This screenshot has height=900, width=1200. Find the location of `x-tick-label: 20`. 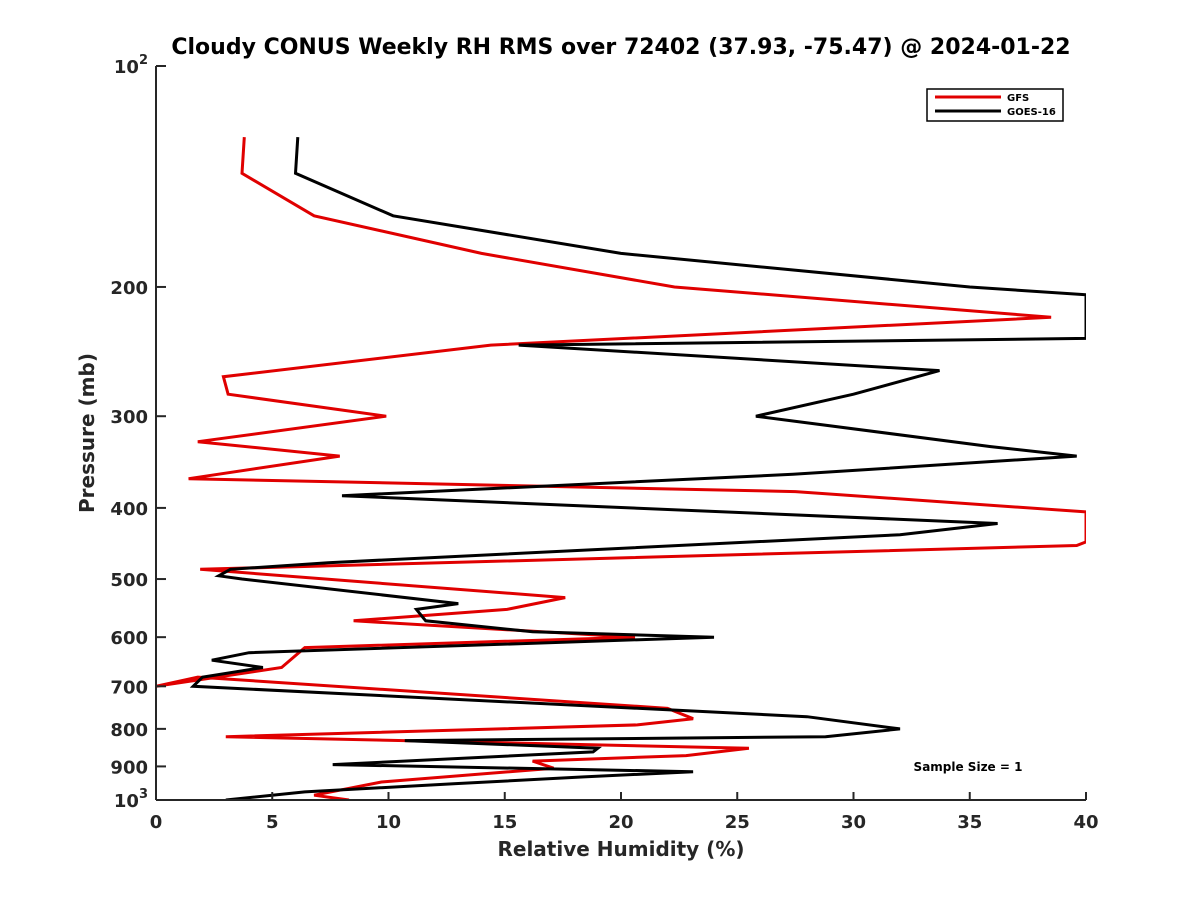

x-tick-label: 20 is located at coordinates (620, 822).